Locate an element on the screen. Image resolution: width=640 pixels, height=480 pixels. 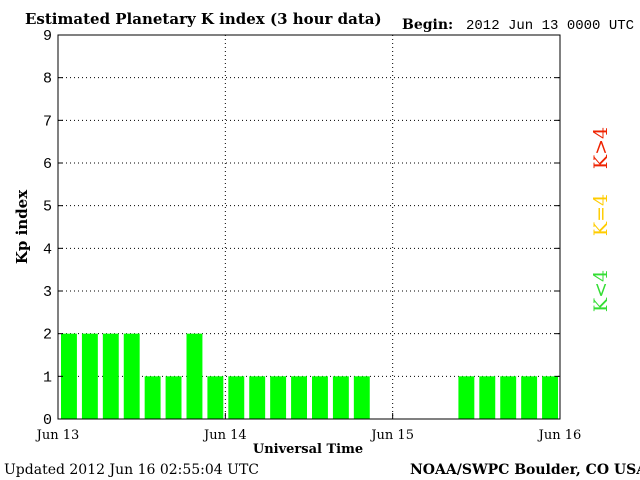
y-tick-label: 1 is located at coordinates (47, 377).